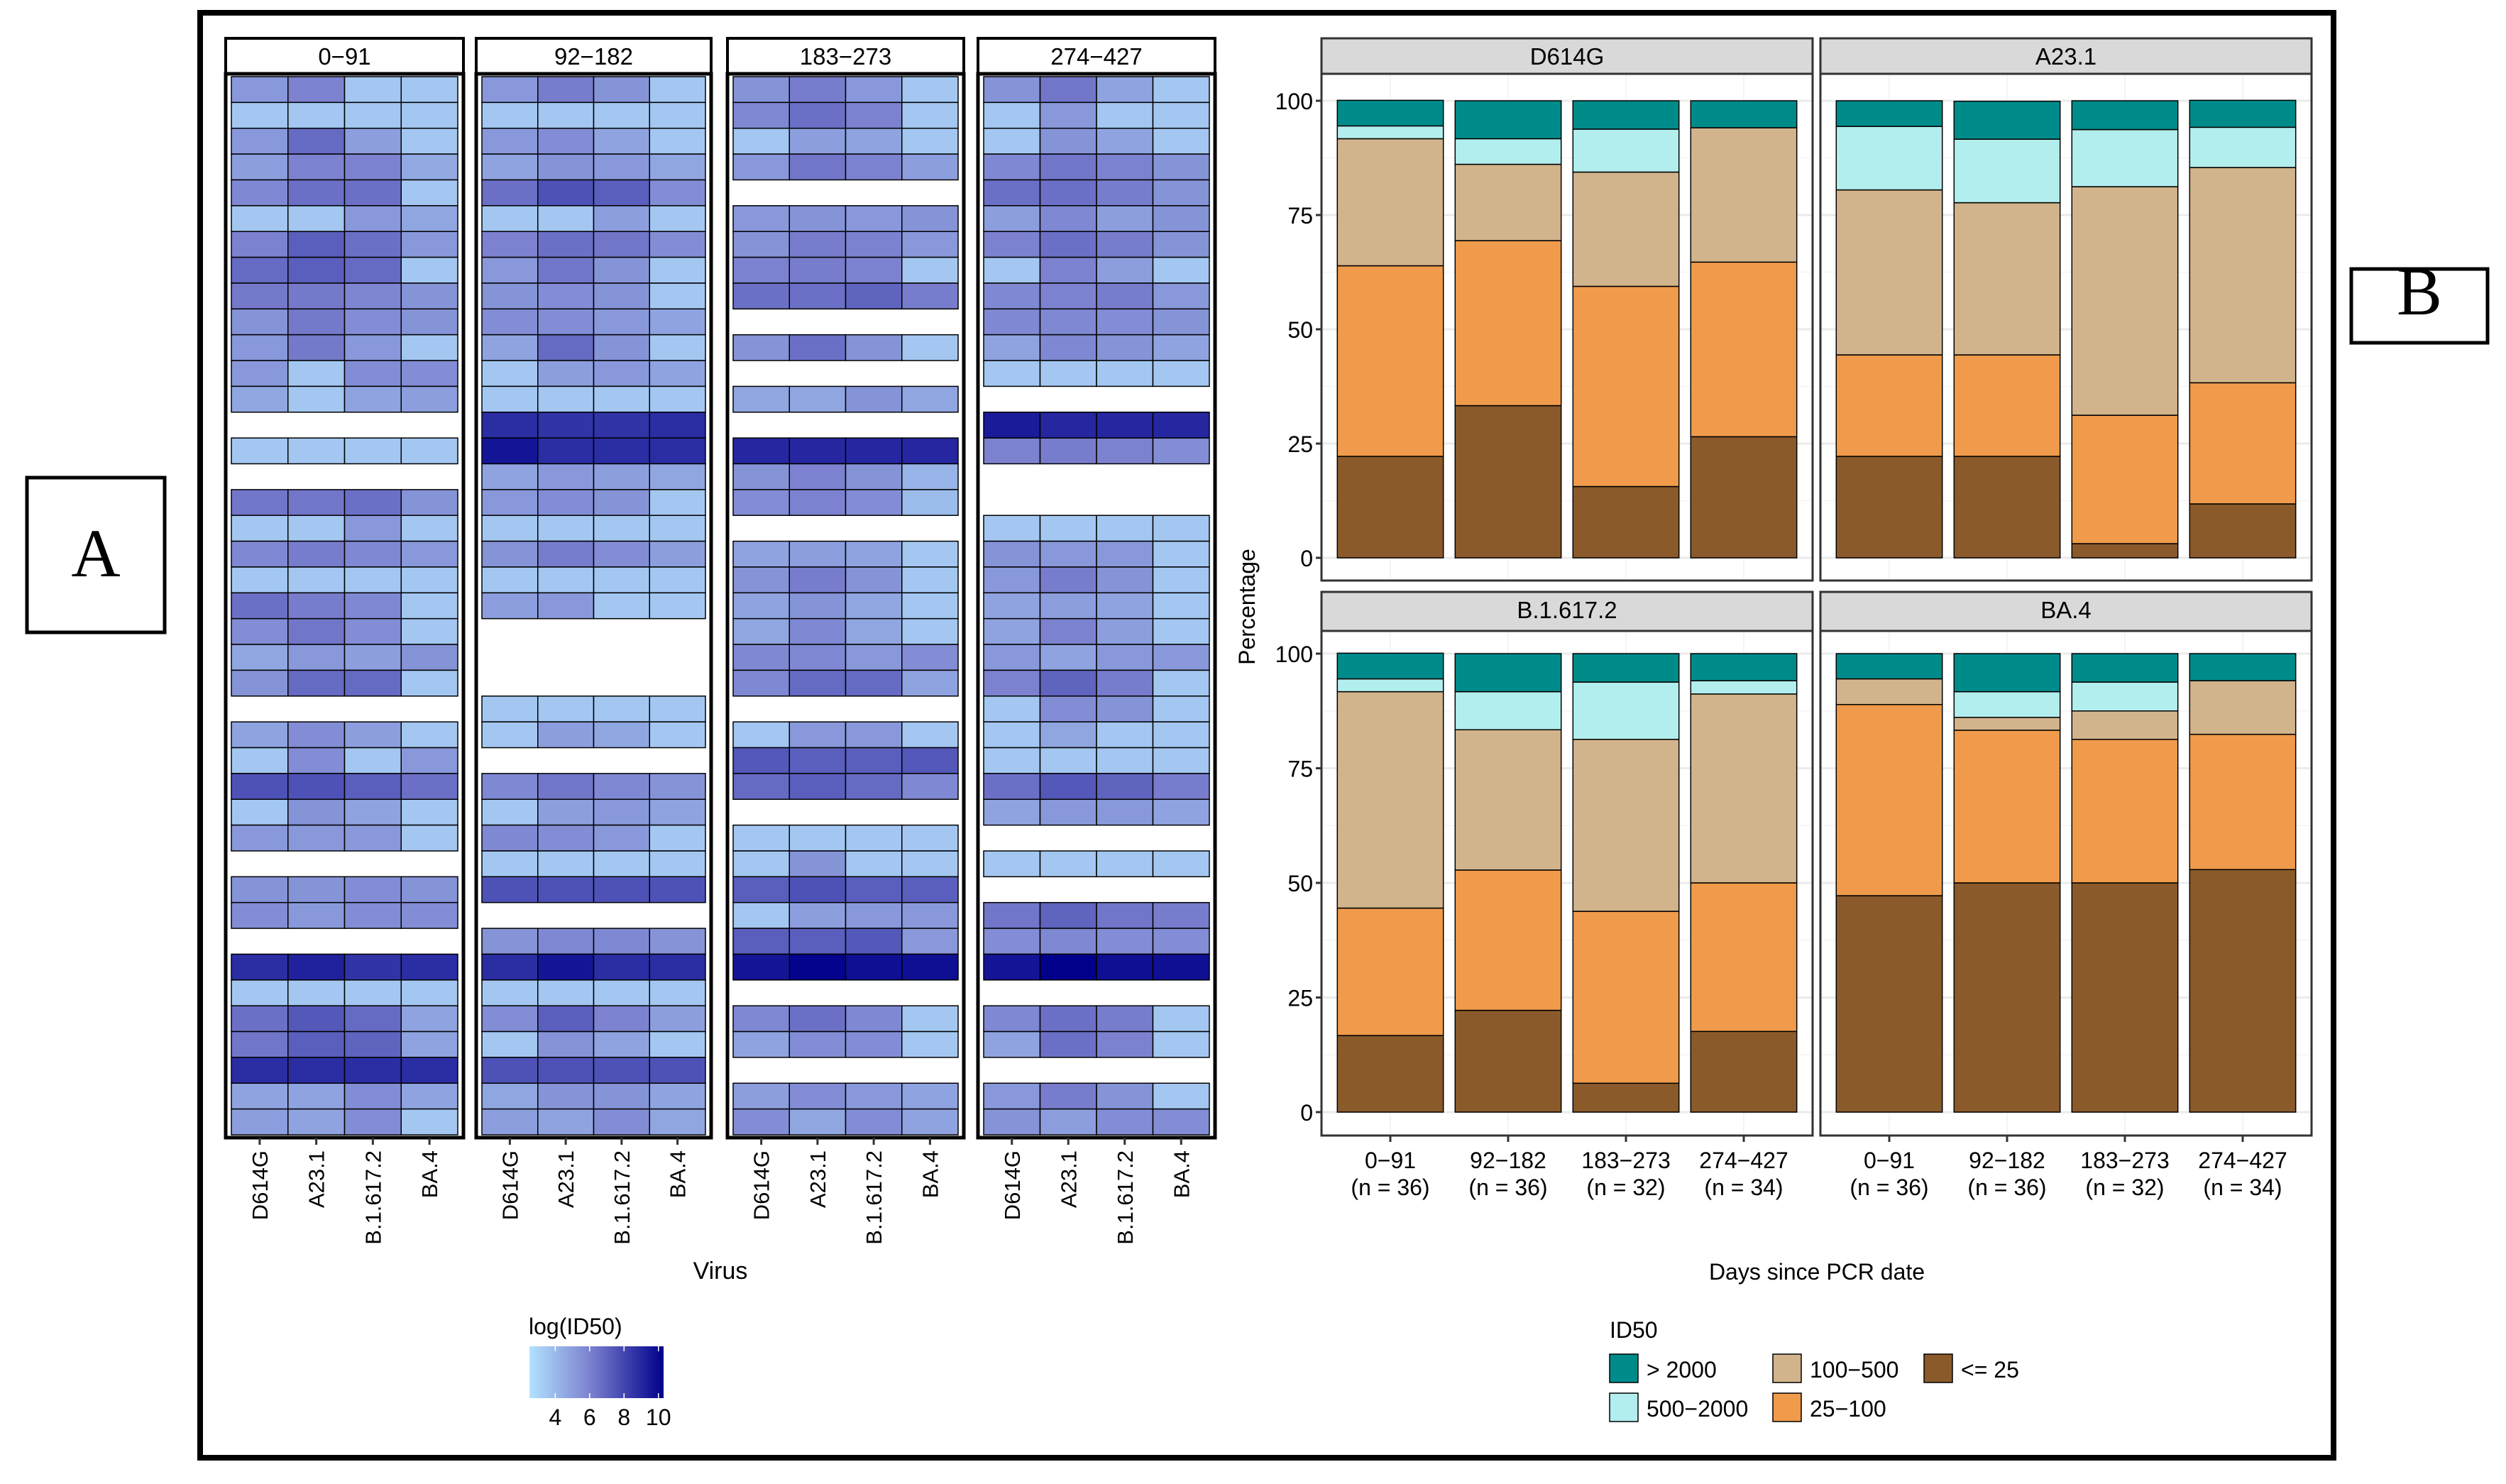 The height and width of the screenshot is (1484, 2506). What do you see at coordinates (1390, 1160) in the screenshot?
I see `bar-x-tick-label: 0−91` at bounding box center [1390, 1160].